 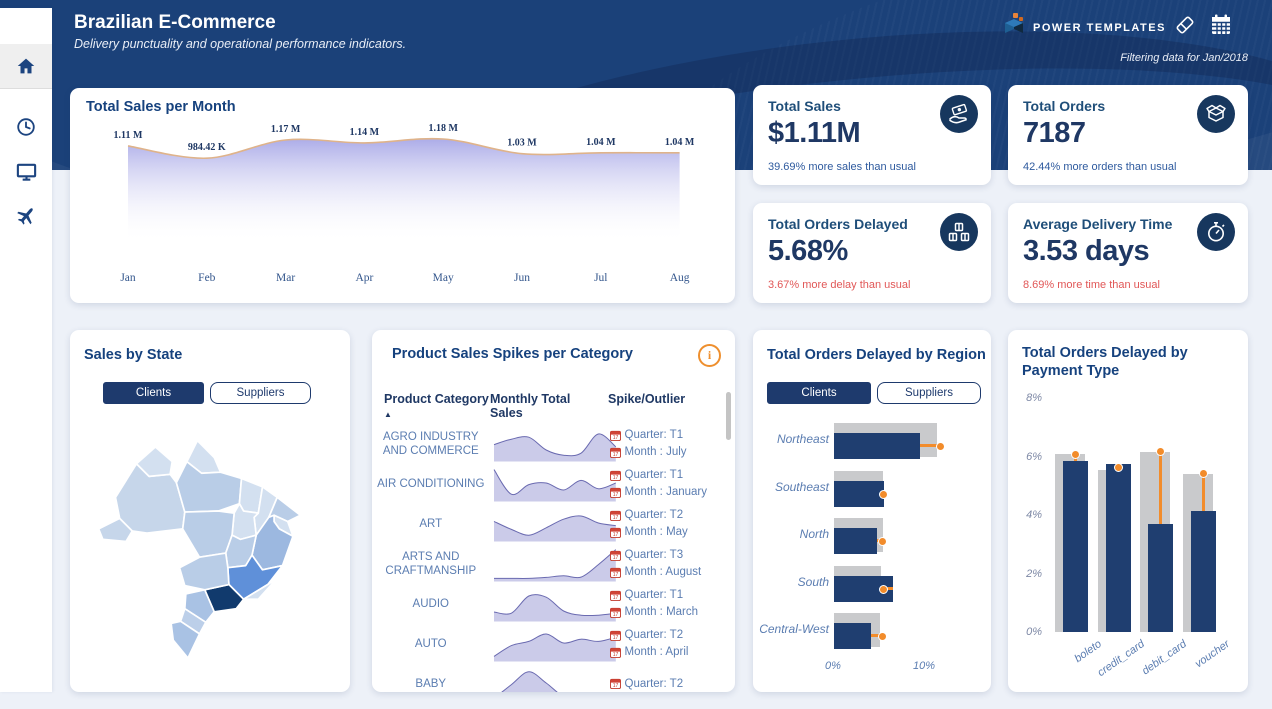 What do you see at coordinates (161, 107) in the screenshot?
I see `chart-title: Total Sales per Month` at bounding box center [161, 107].